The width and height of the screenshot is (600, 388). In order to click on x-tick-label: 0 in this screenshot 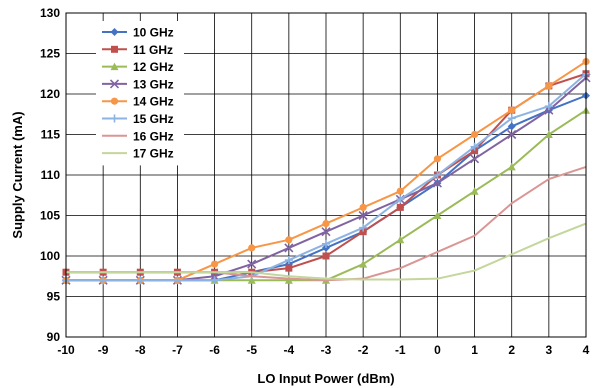, I will do `click(437, 350)`.